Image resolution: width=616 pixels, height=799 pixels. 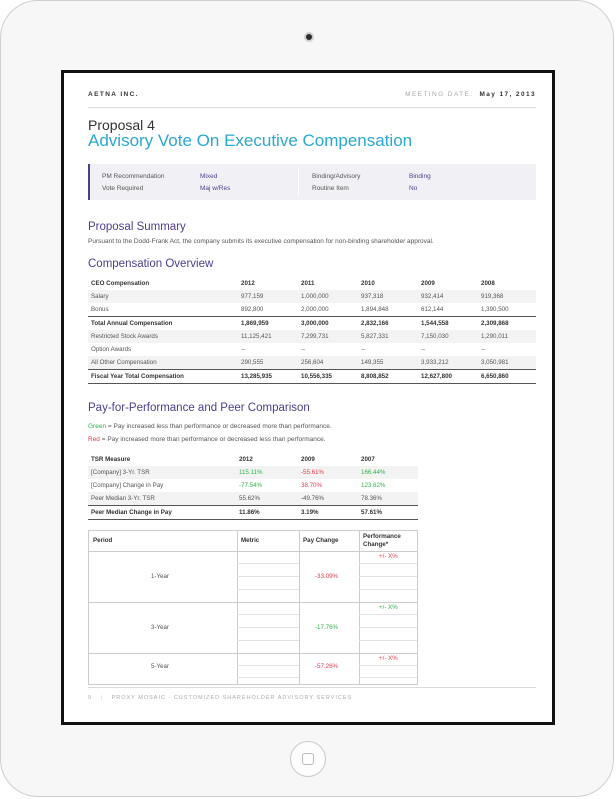 What do you see at coordinates (250, 540) in the screenshot?
I see `metric-header: Metric` at bounding box center [250, 540].